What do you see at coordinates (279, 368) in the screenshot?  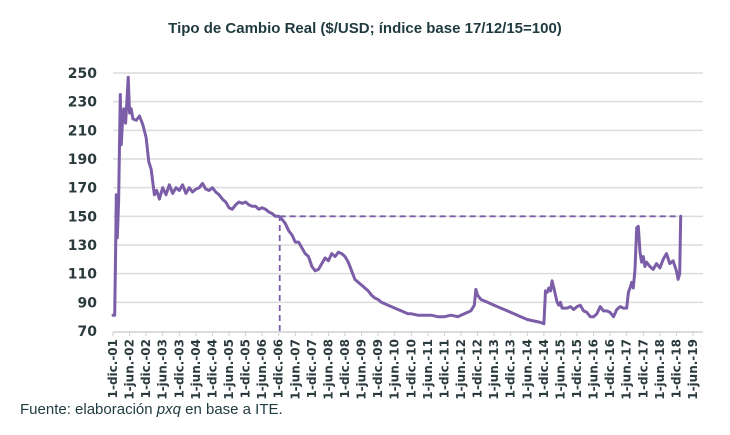 I see `x-tick-label: 1-dic.-06` at bounding box center [279, 368].